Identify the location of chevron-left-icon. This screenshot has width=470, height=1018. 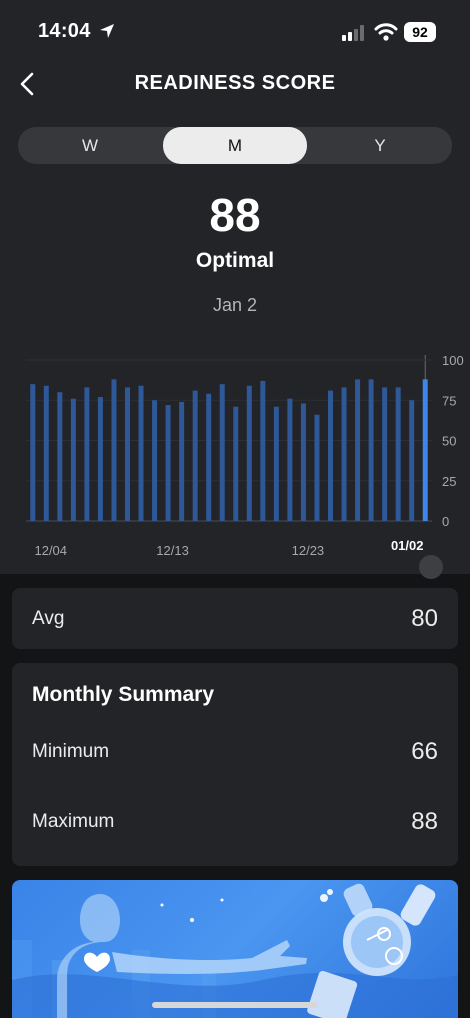
(28, 84).